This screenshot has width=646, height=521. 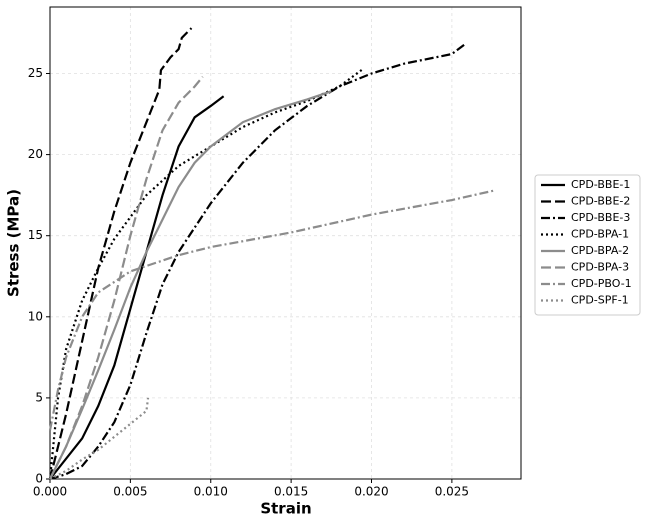 I want to click on x-axis-label: Strain, so click(x=285, y=509).